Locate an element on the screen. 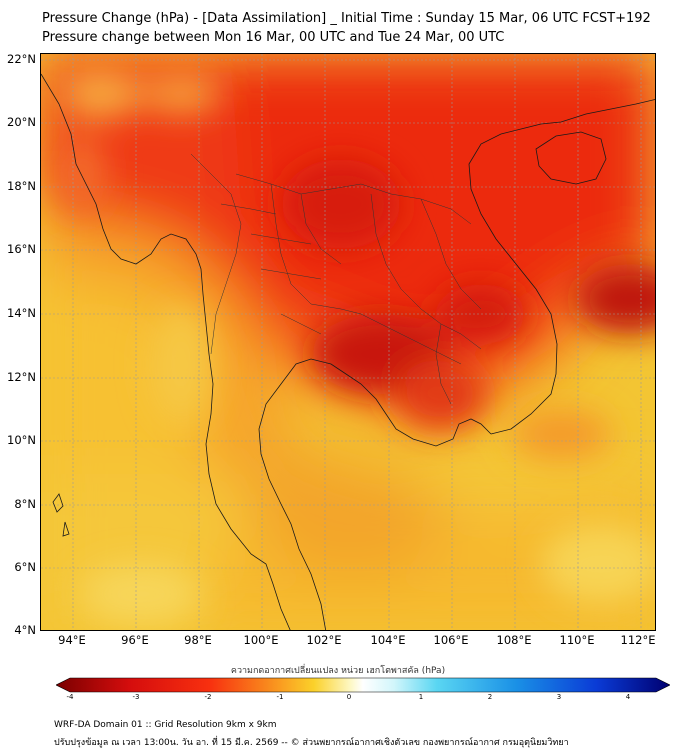 The width and height of the screenshot is (676, 756). colorbar-tick: -3 is located at coordinates (136, 697).